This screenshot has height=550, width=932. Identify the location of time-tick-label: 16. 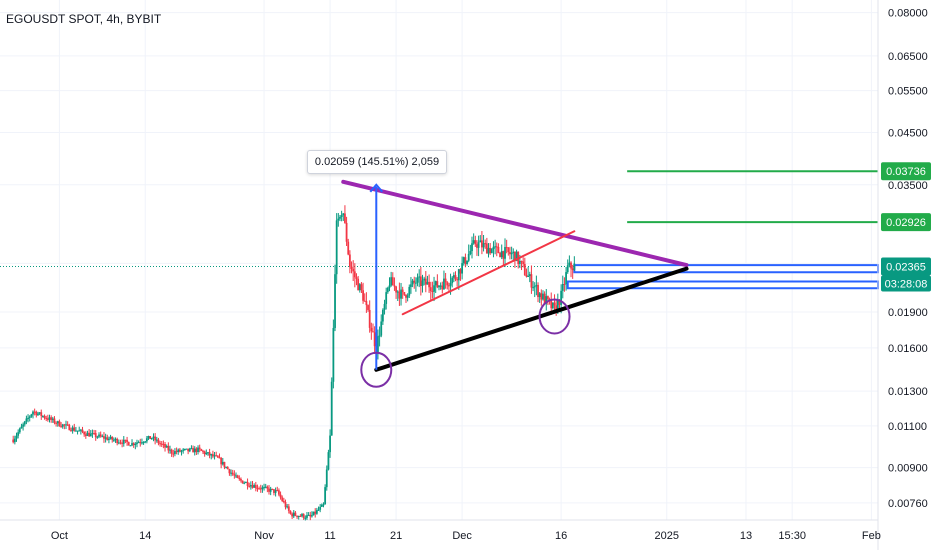
(561, 536).